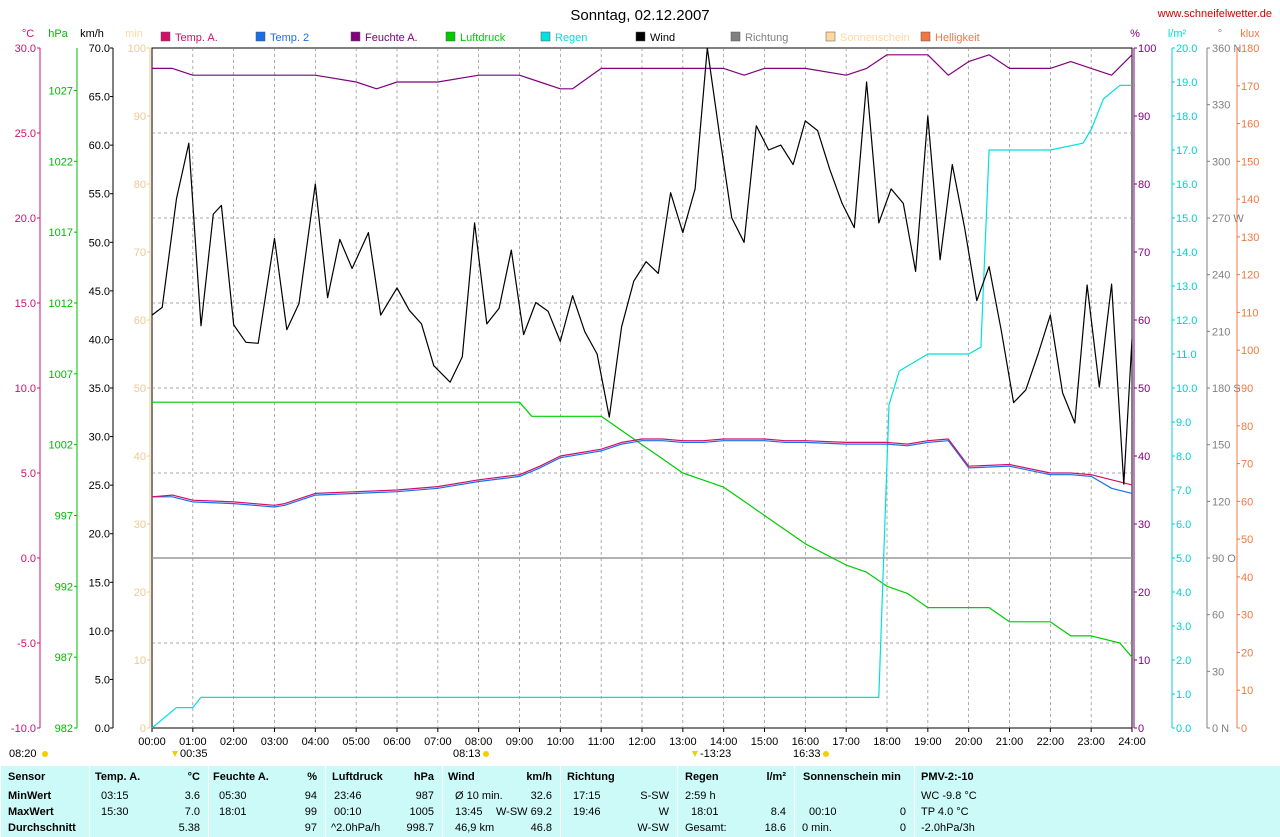  I want to click on rain-tick-label: 15.0, so click(1186, 219).